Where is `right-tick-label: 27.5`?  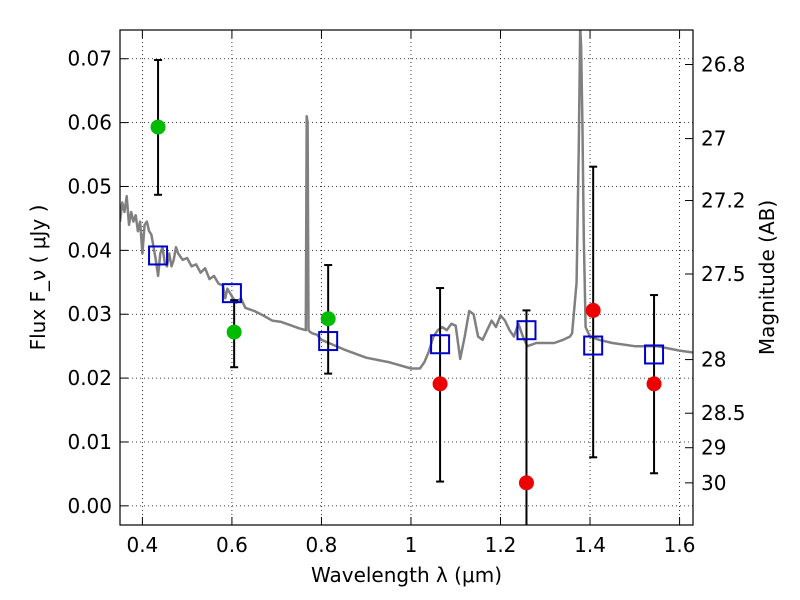 right-tick-label: 27.5 is located at coordinates (723, 274).